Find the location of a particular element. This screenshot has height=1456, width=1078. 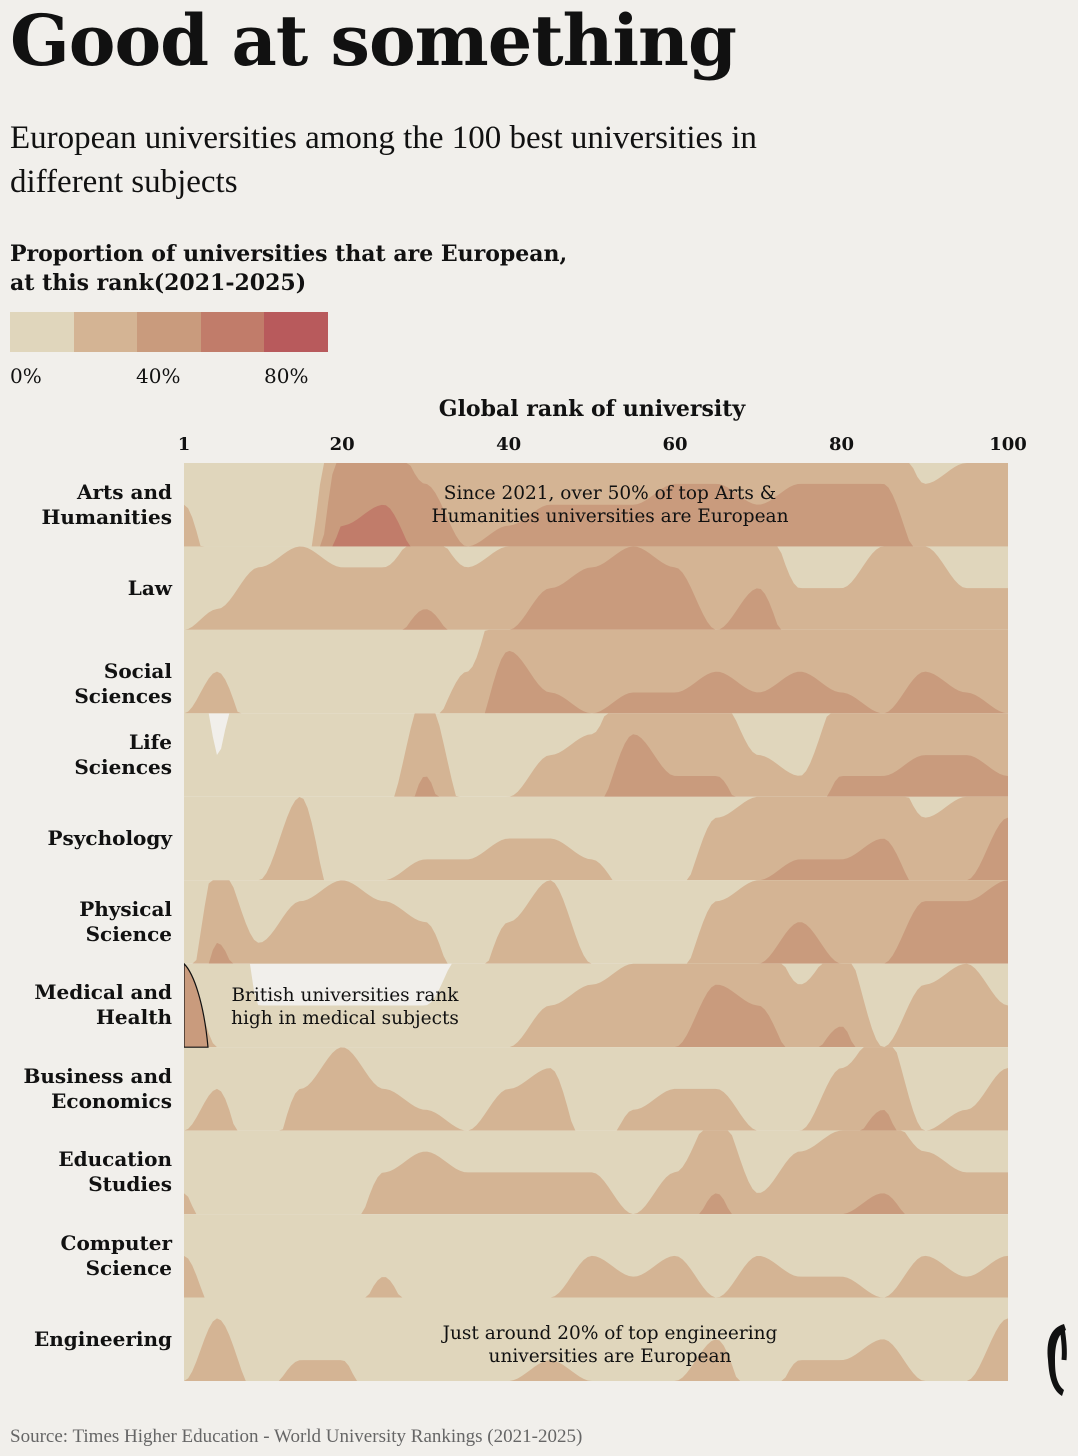

x-tick-1: 1 is located at coordinates (184, 444).